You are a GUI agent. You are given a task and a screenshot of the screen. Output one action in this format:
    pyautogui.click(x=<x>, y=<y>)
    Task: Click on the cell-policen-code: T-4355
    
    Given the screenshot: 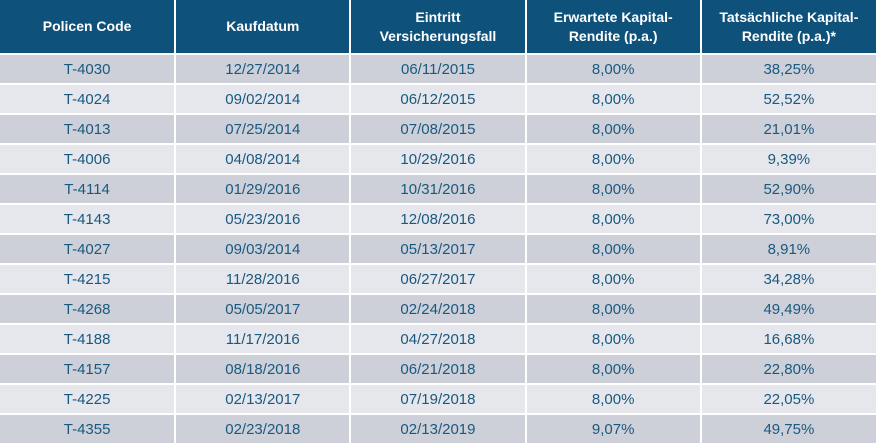 What is the action you would take?
    pyautogui.click(x=88, y=429)
    